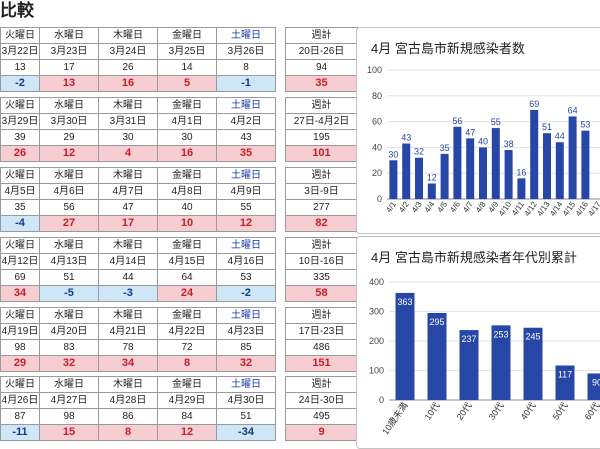 Image resolution: width=600 pixels, height=449 pixels. I want to click on y-tick-label: 100, so click(374, 70).